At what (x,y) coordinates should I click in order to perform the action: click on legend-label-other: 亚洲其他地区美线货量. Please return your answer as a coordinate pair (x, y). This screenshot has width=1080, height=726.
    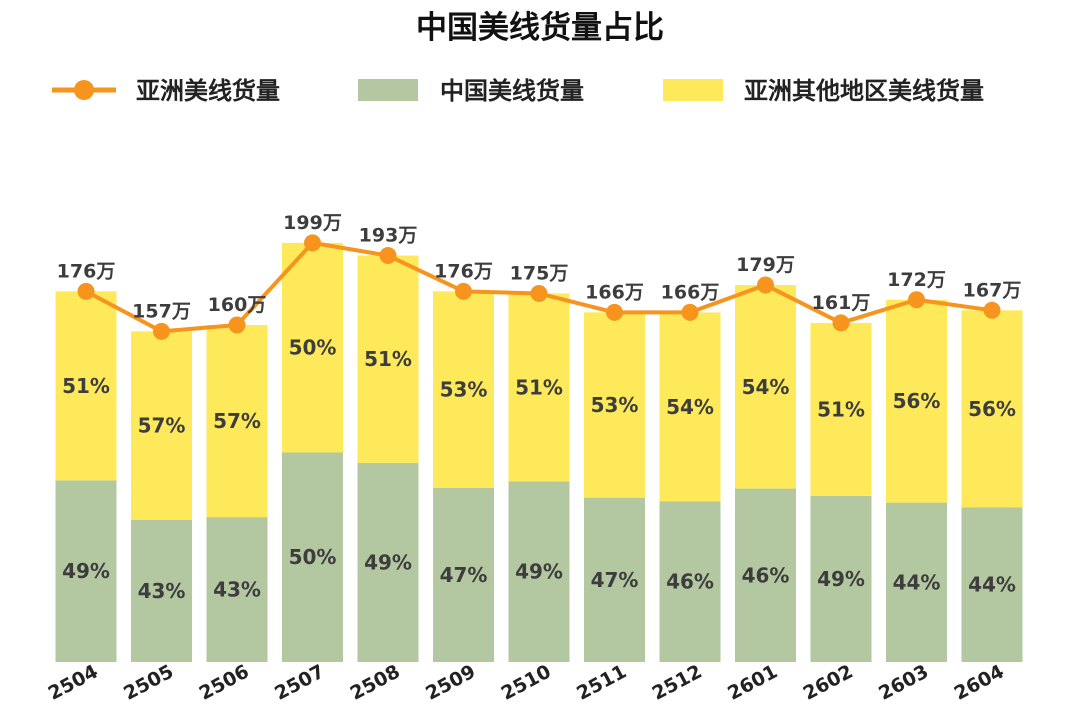
    Looking at the image, I should click on (864, 91).